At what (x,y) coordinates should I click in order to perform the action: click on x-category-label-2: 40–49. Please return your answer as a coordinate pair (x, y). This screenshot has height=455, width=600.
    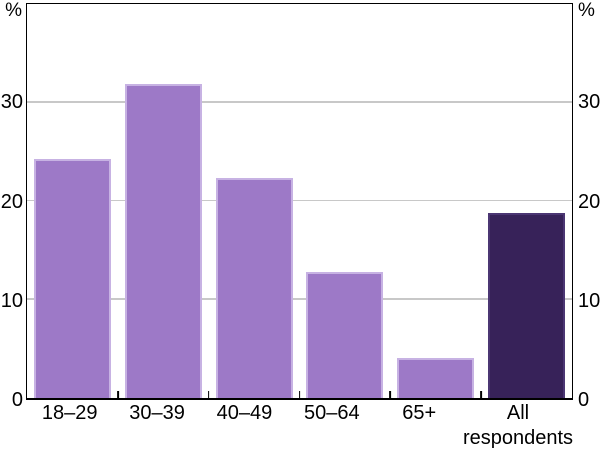
    Looking at the image, I should click on (244, 426).